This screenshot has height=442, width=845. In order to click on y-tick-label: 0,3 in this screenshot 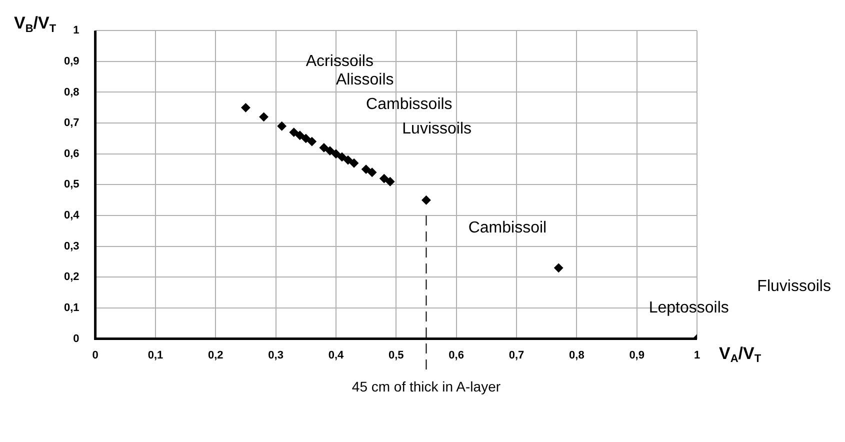, I will do `click(72, 246)`.